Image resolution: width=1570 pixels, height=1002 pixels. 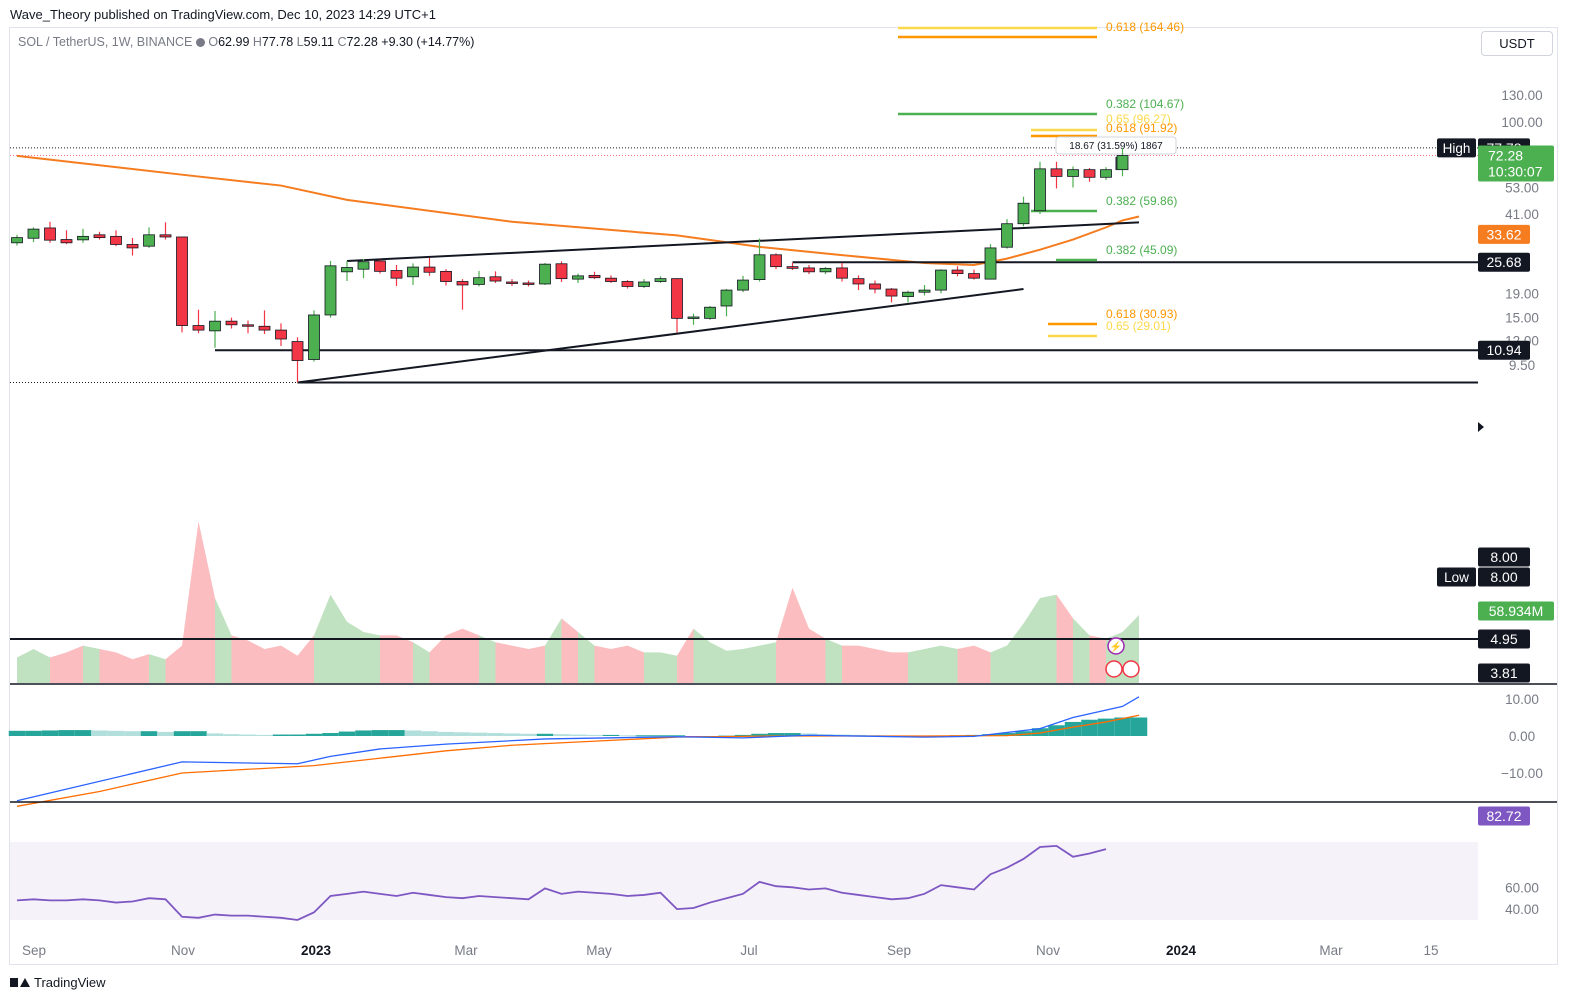 I want to click on time-axis-tick: May, so click(x=599, y=950).